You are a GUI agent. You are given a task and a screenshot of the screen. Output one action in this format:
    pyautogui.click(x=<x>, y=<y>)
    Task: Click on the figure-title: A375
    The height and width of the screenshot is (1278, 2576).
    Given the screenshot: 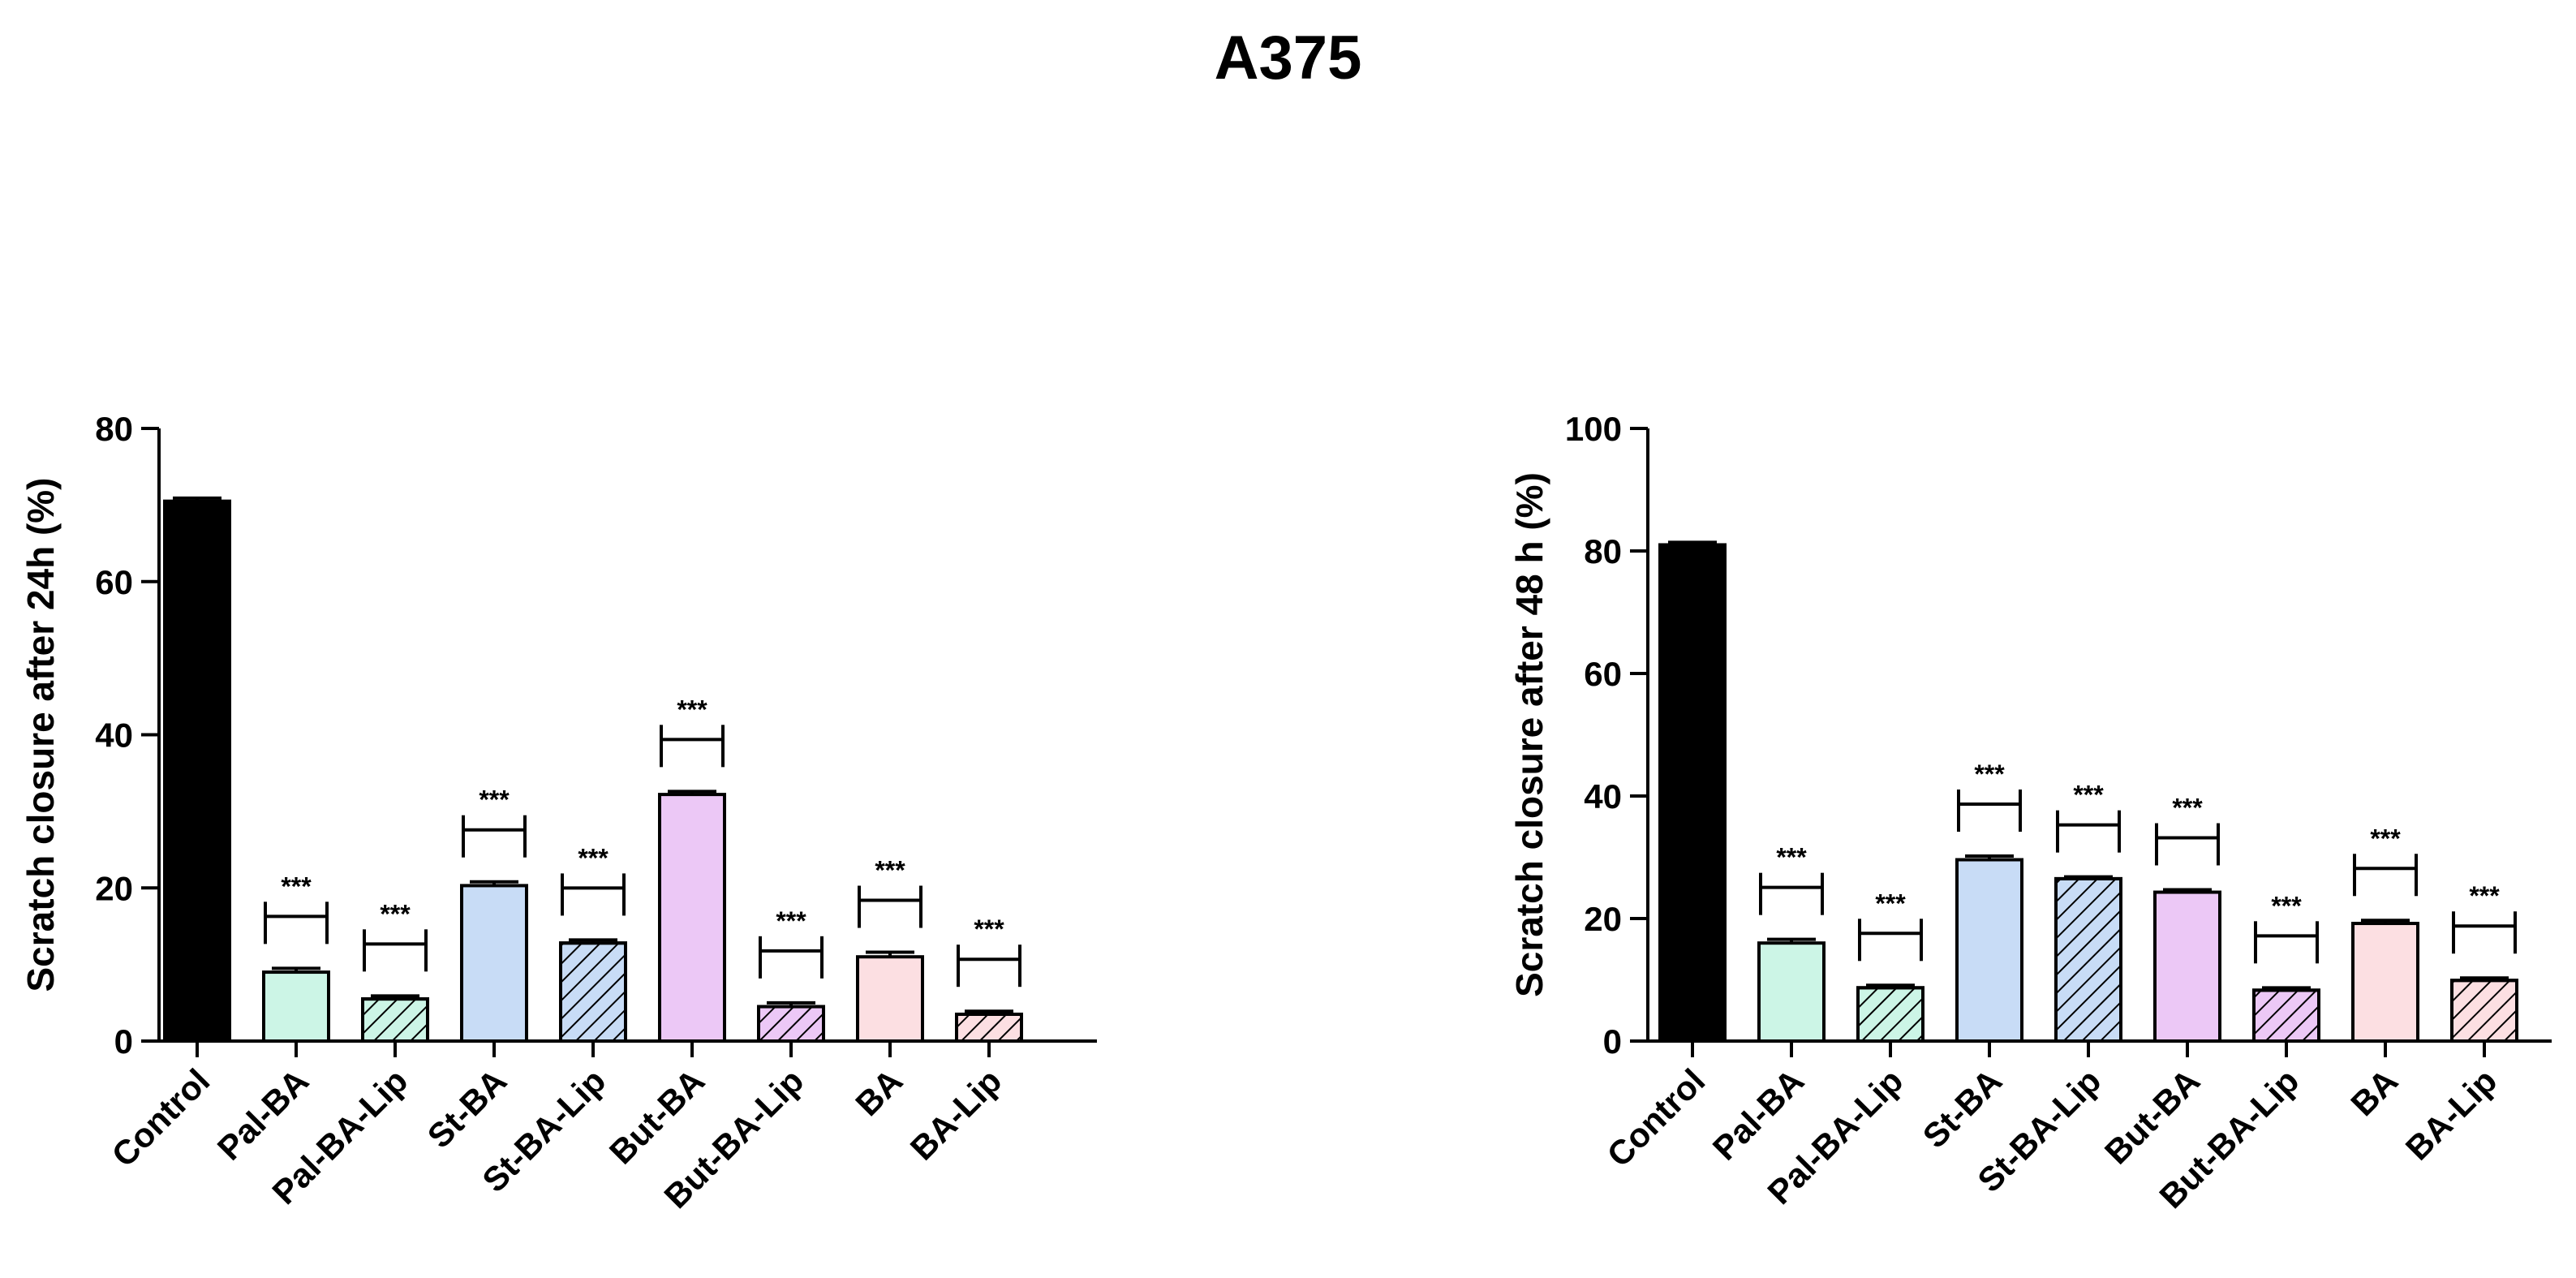 What is the action you would take?
    pyautogui.click(x=1288, y=58)
    